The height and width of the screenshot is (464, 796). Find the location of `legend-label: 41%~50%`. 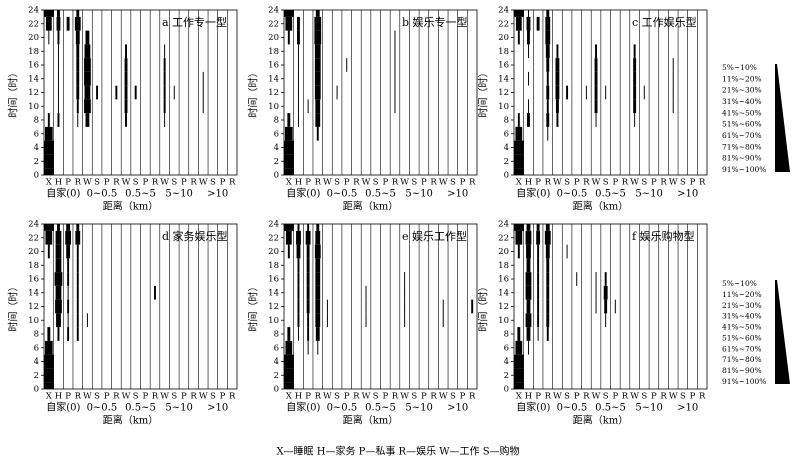

legend-label: 41%~50% is located at coordinates (742, 327).